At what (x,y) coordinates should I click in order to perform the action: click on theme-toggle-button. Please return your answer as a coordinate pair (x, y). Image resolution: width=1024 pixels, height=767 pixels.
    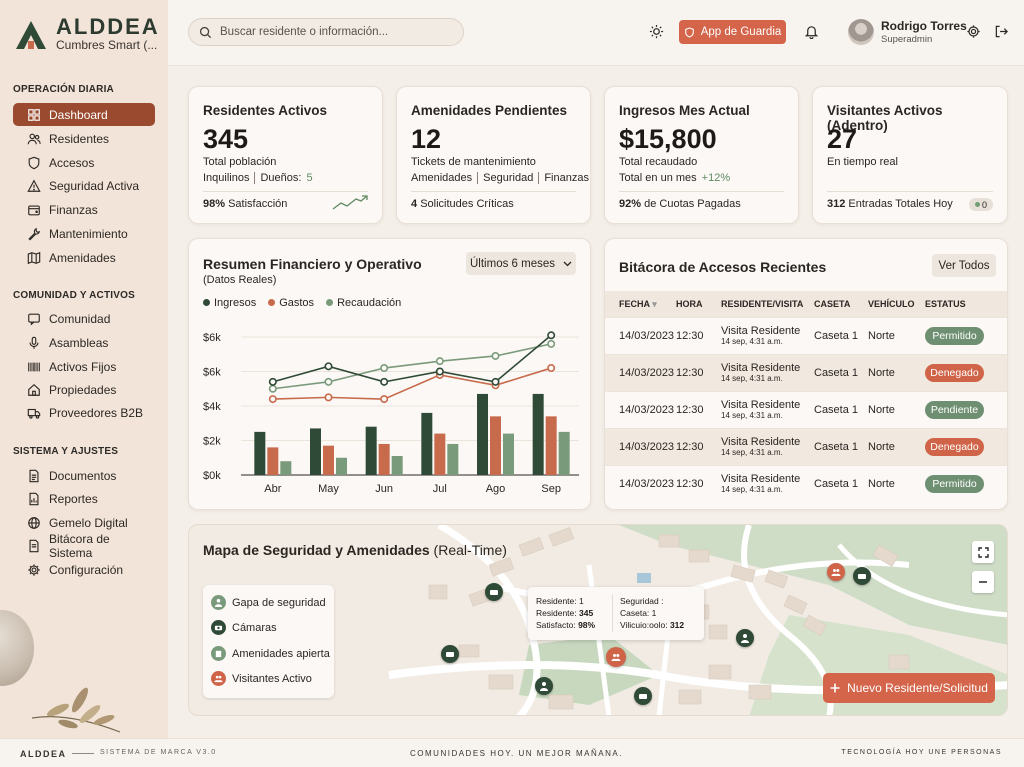
    Looking at the image, I should click on (656, 31).